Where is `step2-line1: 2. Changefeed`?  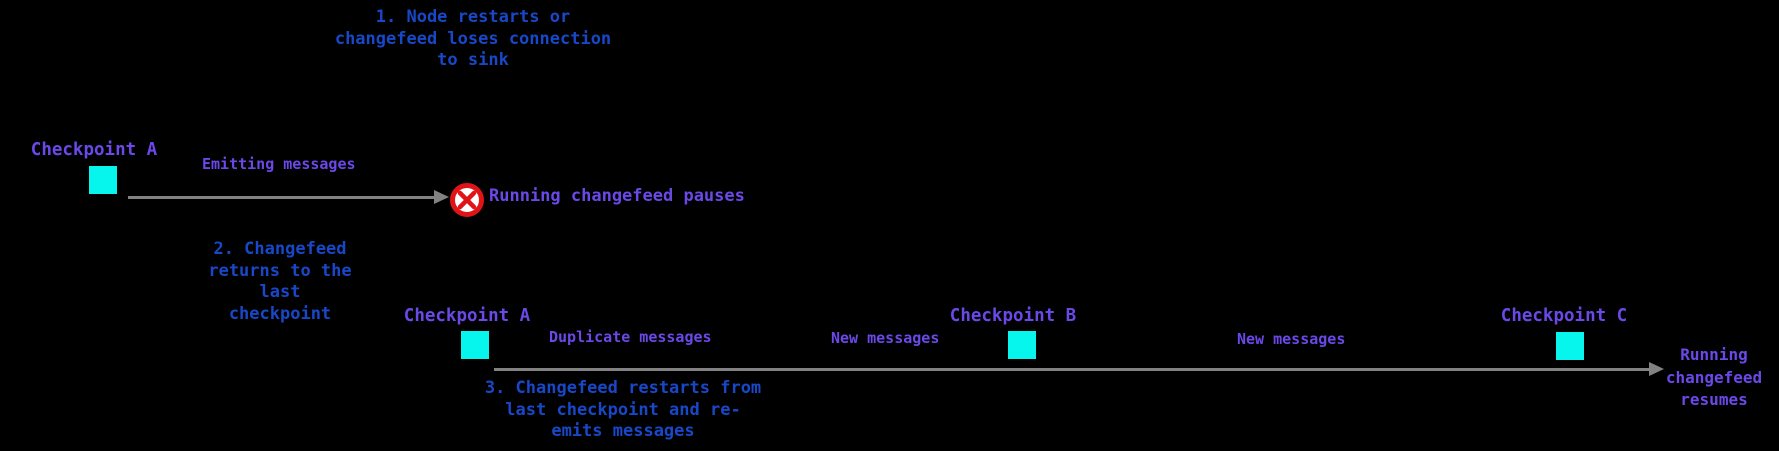
step2-line1: 2. Changefeed is located at coordinates (280, 249).